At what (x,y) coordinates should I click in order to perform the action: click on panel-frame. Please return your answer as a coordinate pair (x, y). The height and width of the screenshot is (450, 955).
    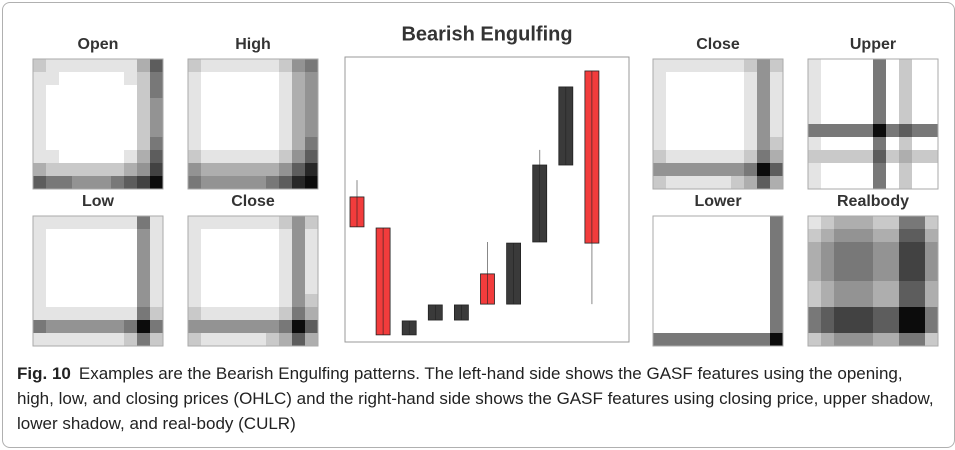
    Looking at the image, I should click on (718, 124).